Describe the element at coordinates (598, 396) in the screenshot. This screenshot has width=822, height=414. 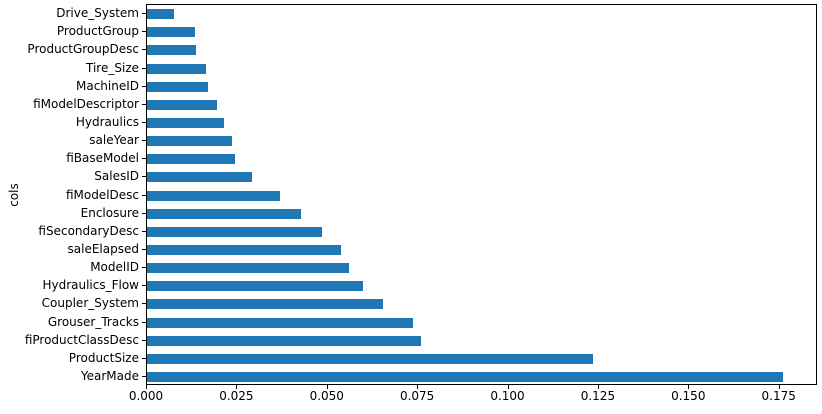
I see `xtick-label-0.125: 0.125` at that location.